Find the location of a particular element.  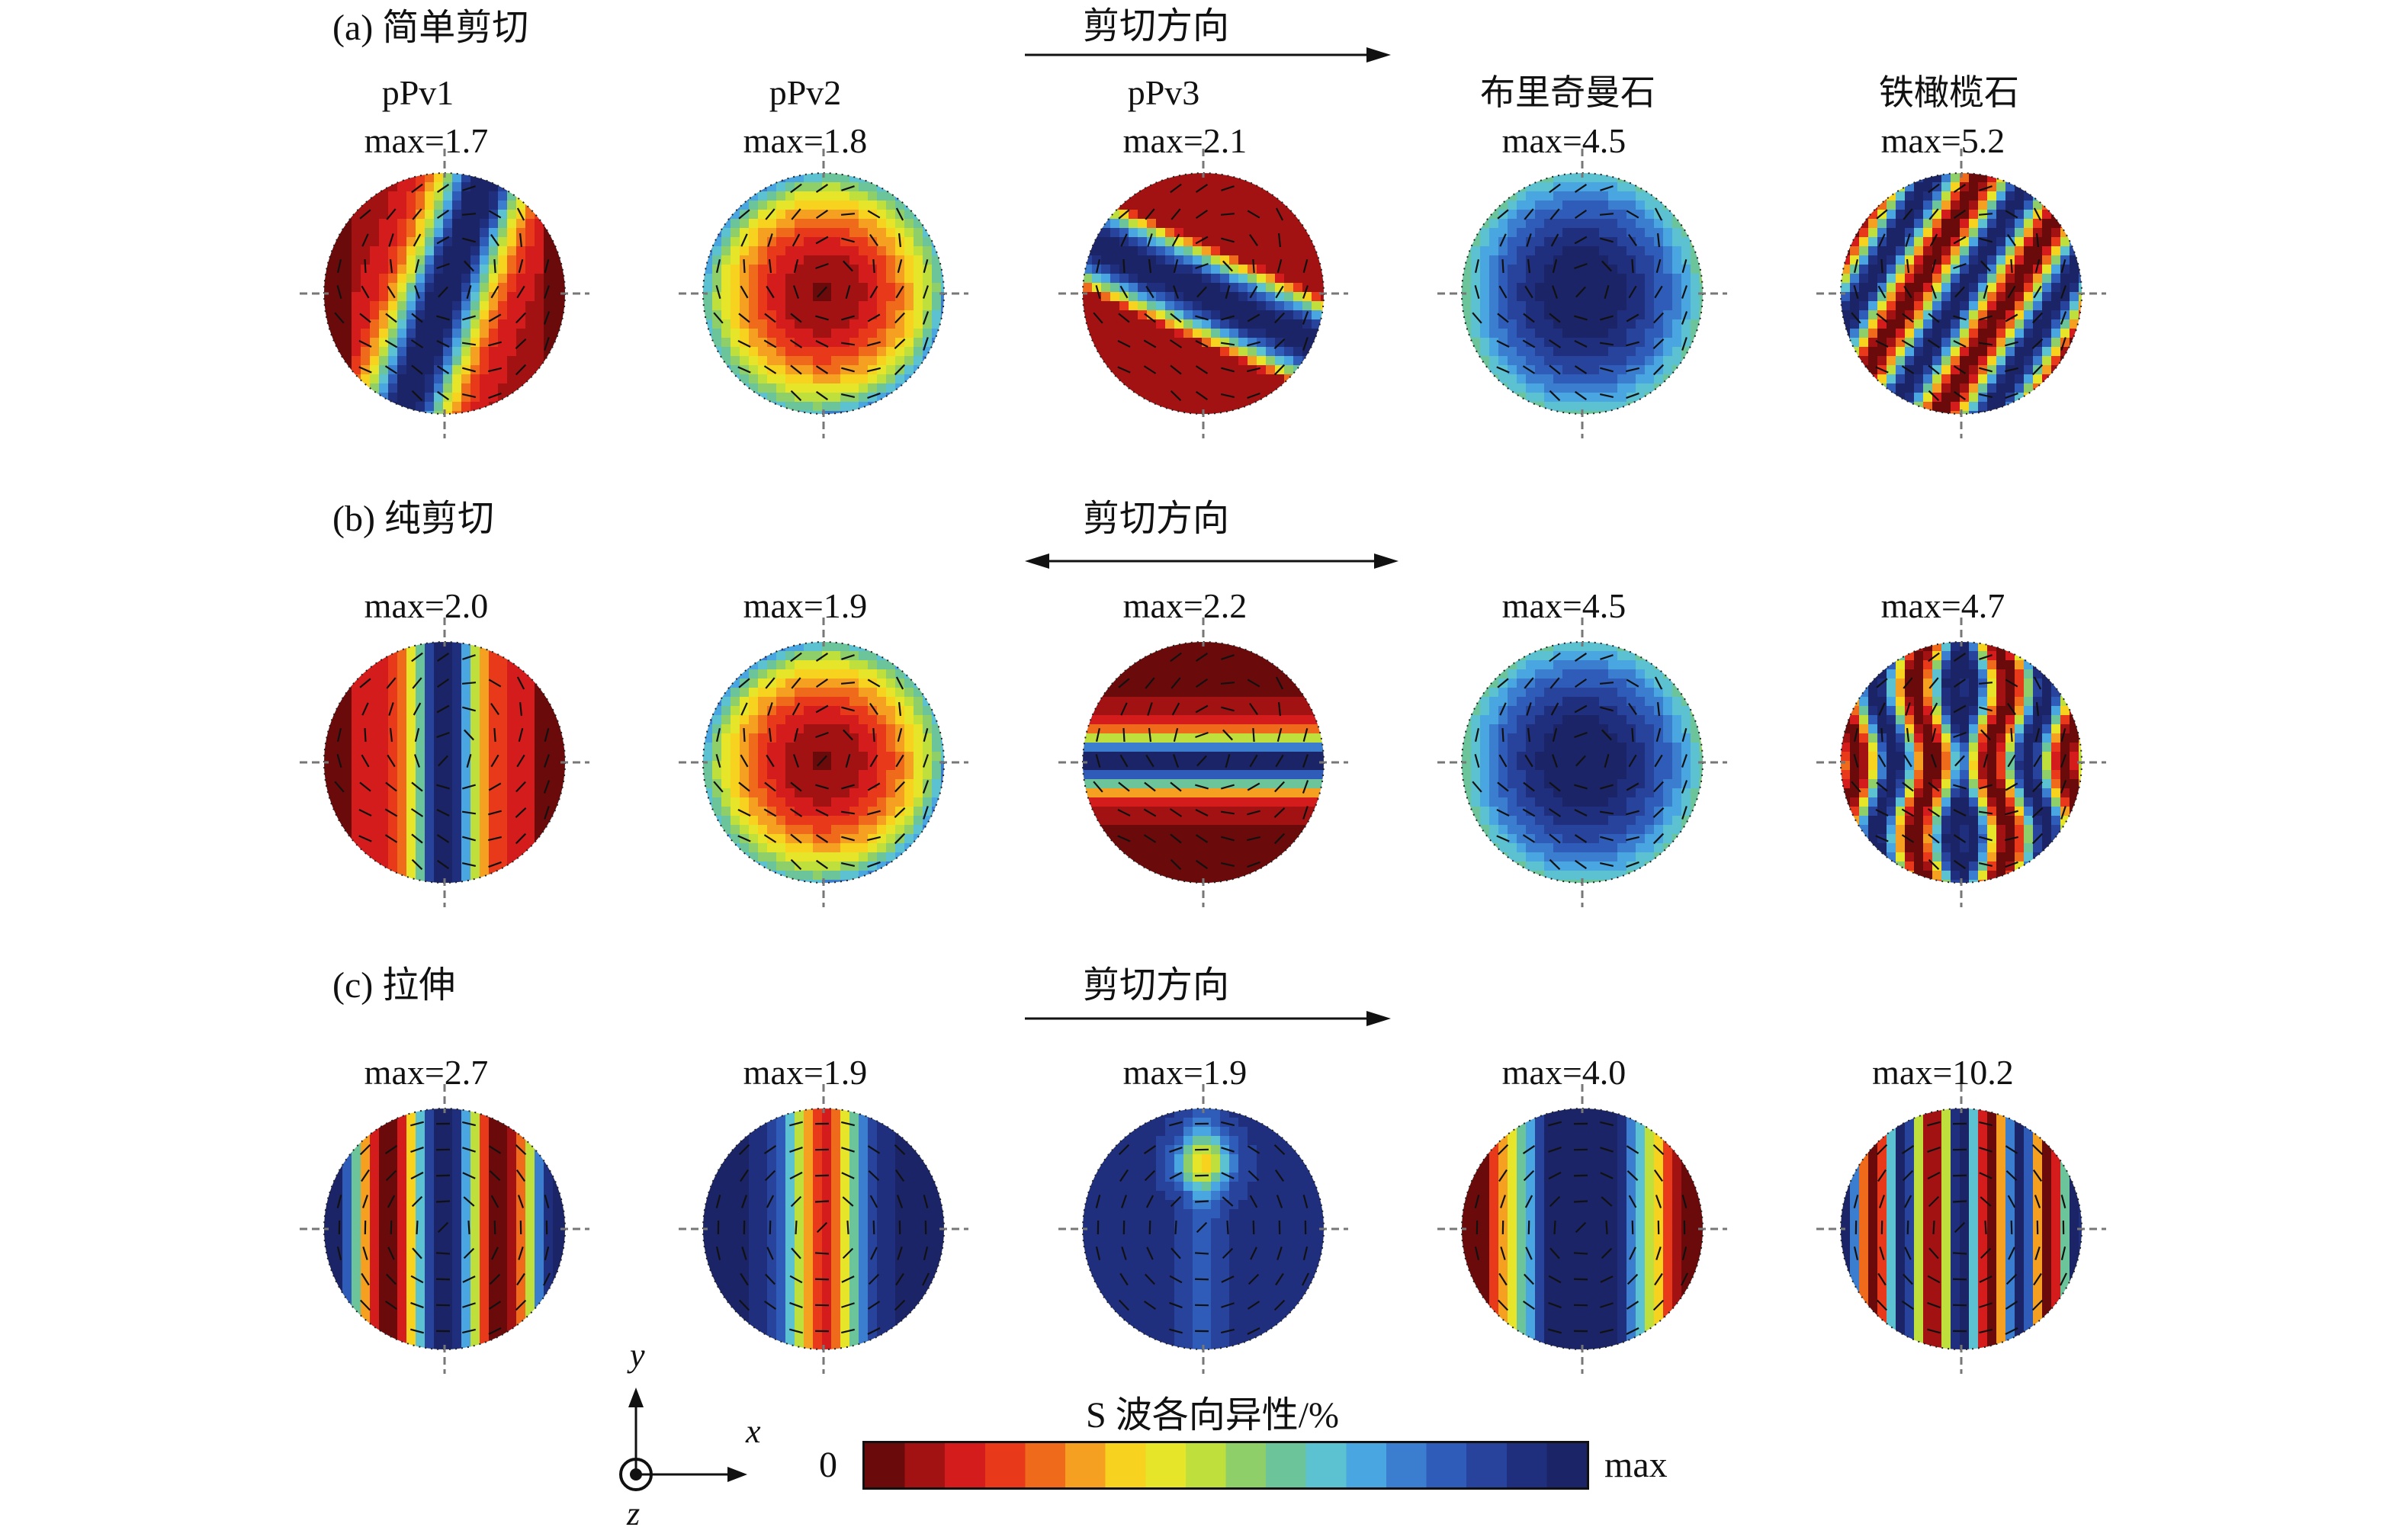

max-label: max=1.8 is located at coordinates (805, 141).